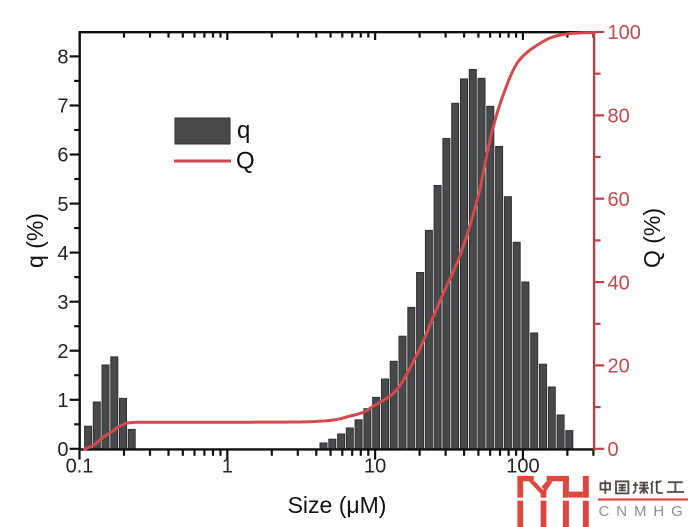 This screenshot has width=688, height=527. What do you see at coordinates (337, 505) in the screenshot?
I see `svg-text: Size (μM)` at bounding box center [337, 505].